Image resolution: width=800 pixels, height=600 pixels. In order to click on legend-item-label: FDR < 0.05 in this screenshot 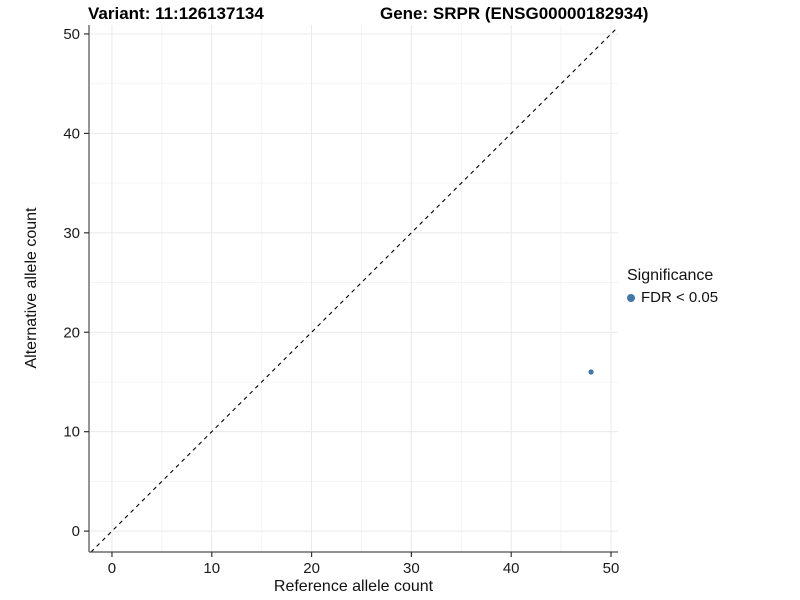, I will do `click(680, 297)`.